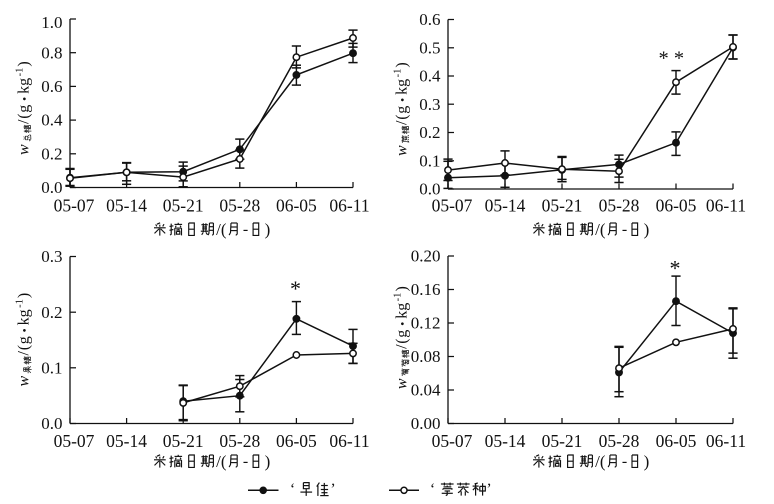 The width and height of the screenshot is (774, 504). What do you see at coordinates (51, 22) in the screenshot?
I see `svg-text: 1.0` at bounding box center [51, 22].